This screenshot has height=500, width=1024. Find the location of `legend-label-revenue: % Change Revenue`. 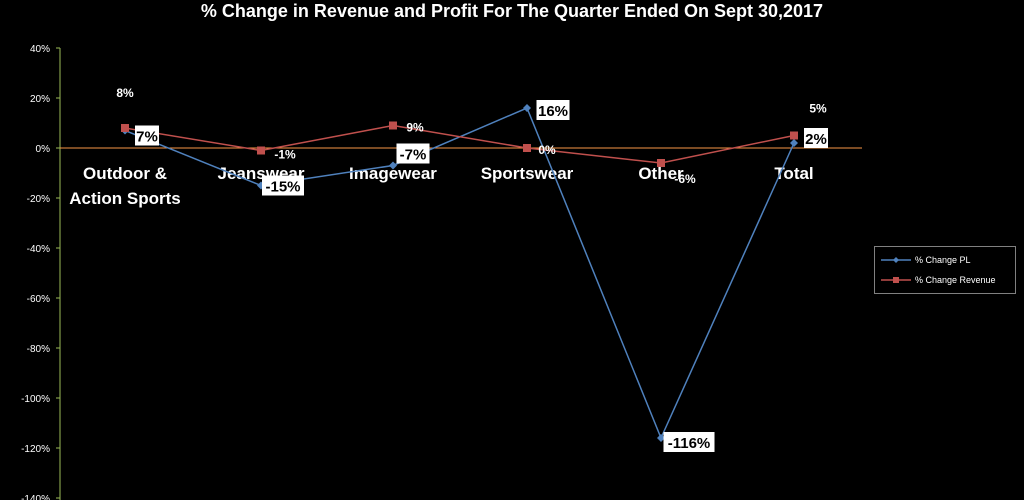

legend-label-revenue: % Change Revenue is located at coordinates (955, 280).